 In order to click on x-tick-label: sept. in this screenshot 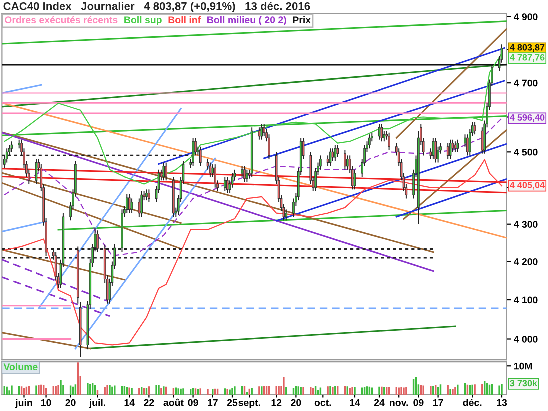, I will do `click(249, 404)`.